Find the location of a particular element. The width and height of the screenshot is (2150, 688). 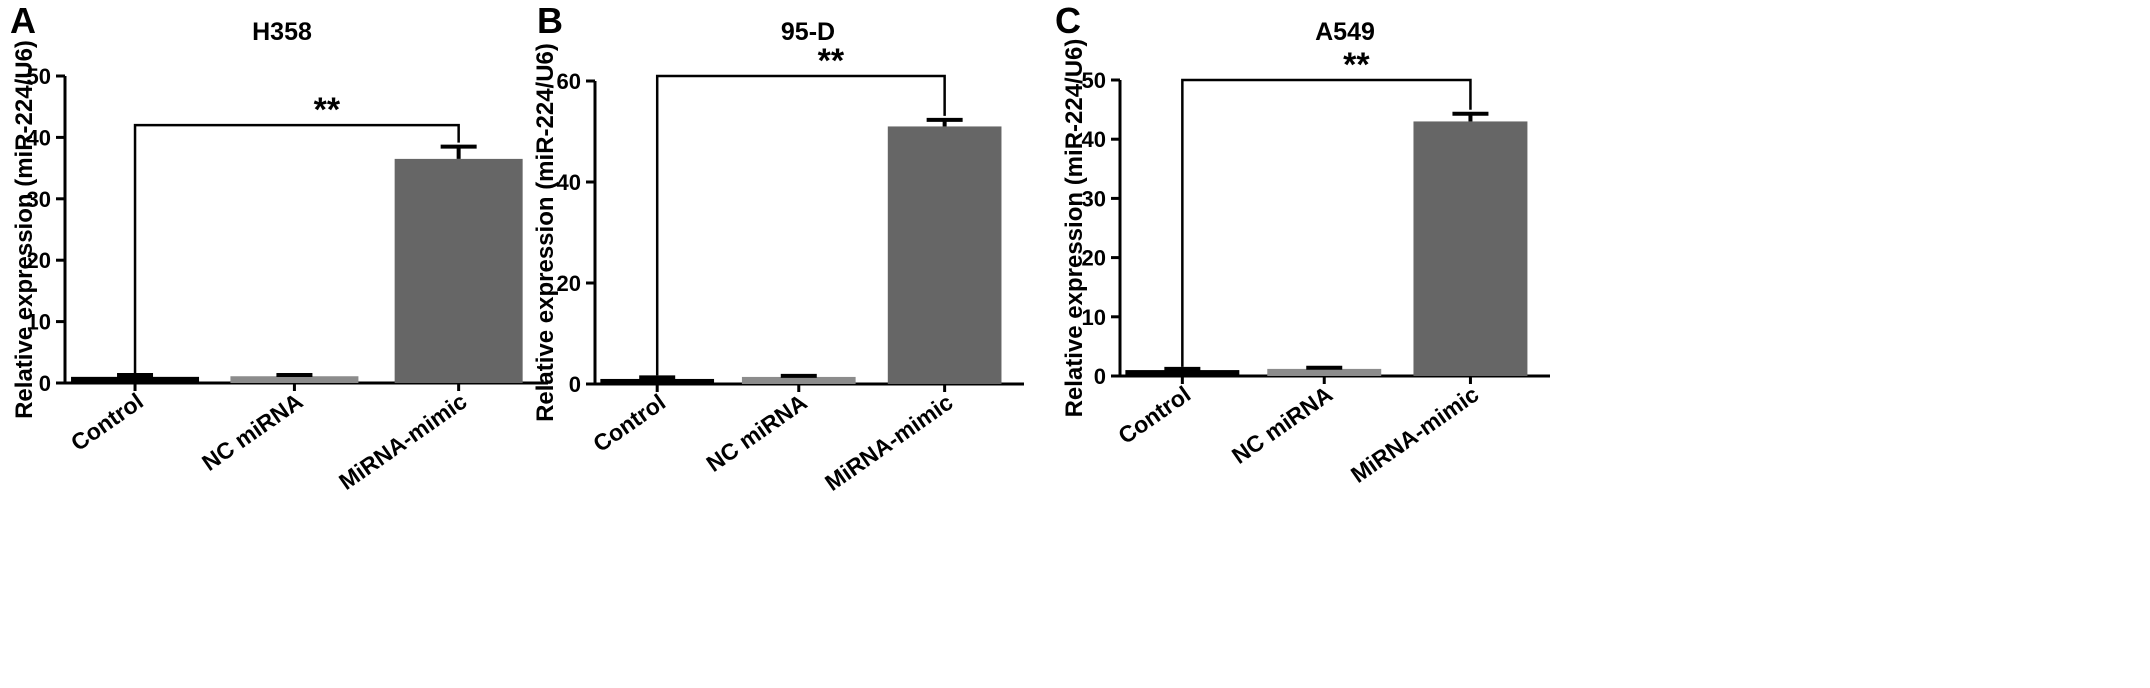

panel-letter: A is located at coordinates (23, 20).